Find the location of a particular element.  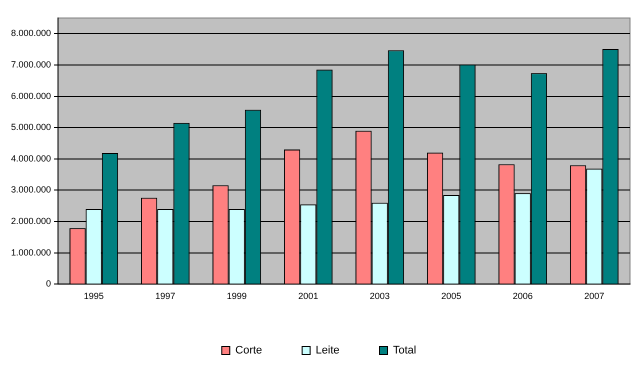

x-tick-label: 2001 is located at coordinates (308, 296).